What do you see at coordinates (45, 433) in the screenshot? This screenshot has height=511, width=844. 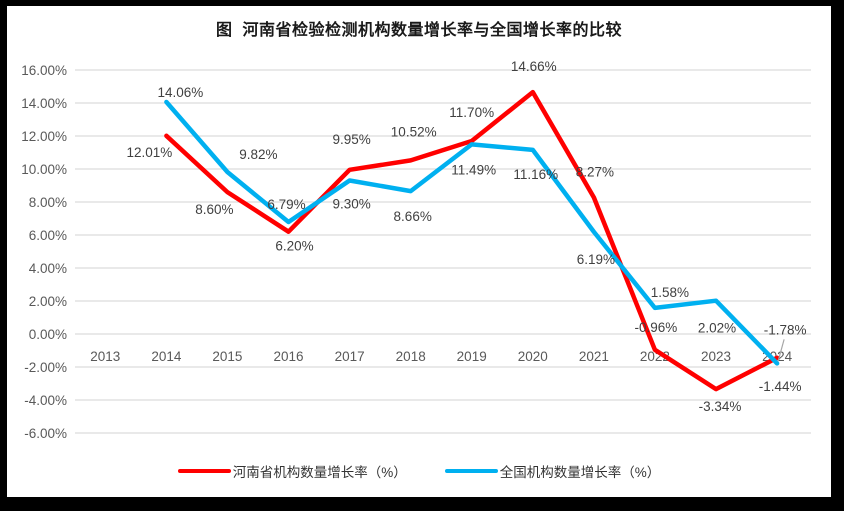 I see `y-axis-tick-label: -6.00%` at bounding box center [45, 433].